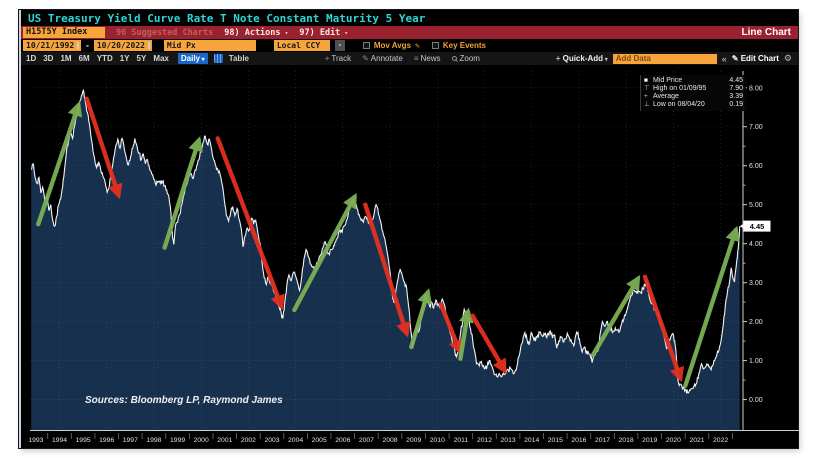 The image size is (816, 458). Describe the element at coordinates (787, 58) in the screenshot. I see `gear-icon: ⚙` at that location.